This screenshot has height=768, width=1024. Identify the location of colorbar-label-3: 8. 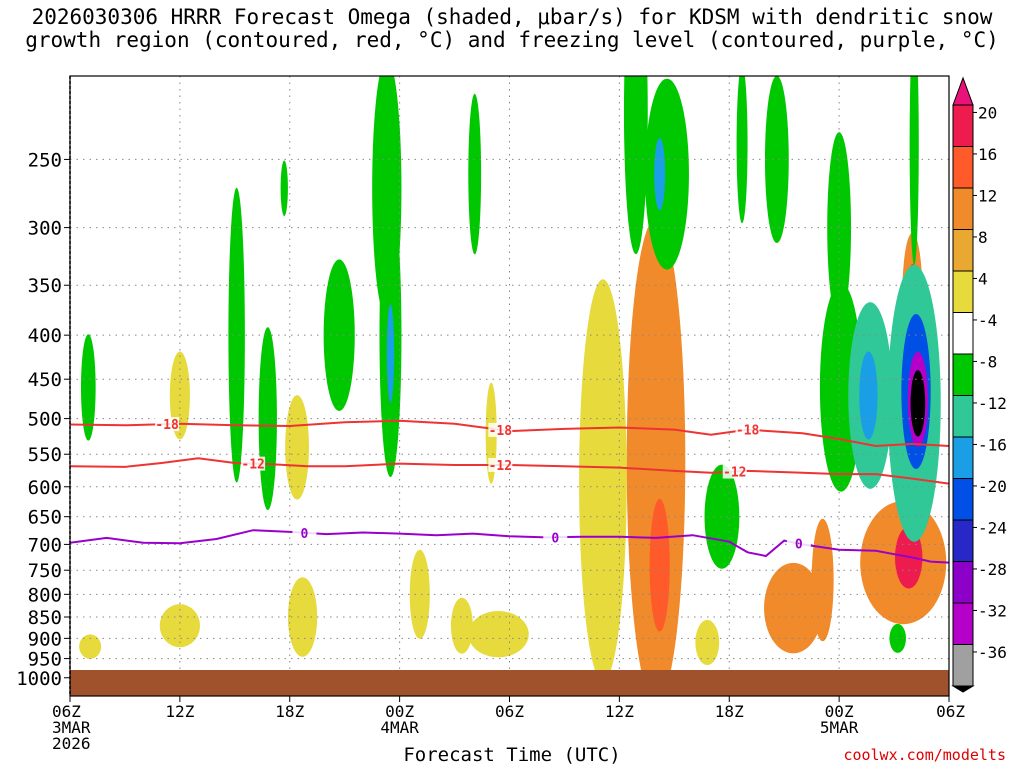
(983, 237).